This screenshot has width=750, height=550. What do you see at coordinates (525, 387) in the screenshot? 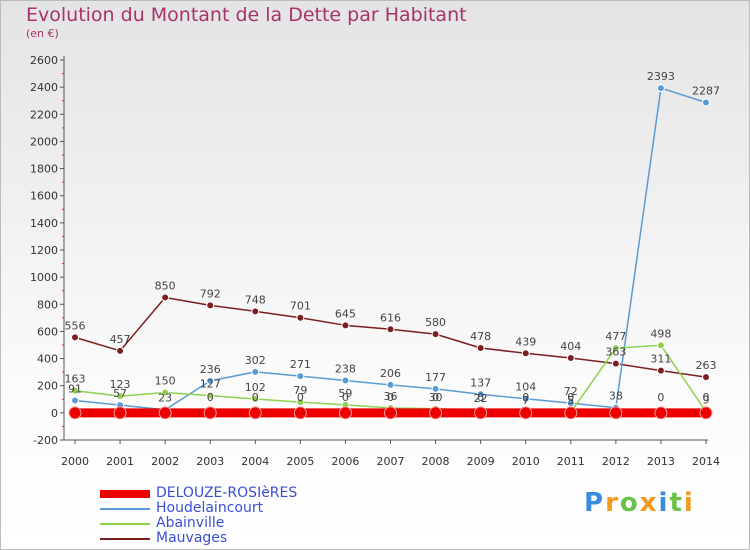
I see `data-label: 104` at bounding box center [525, 387].